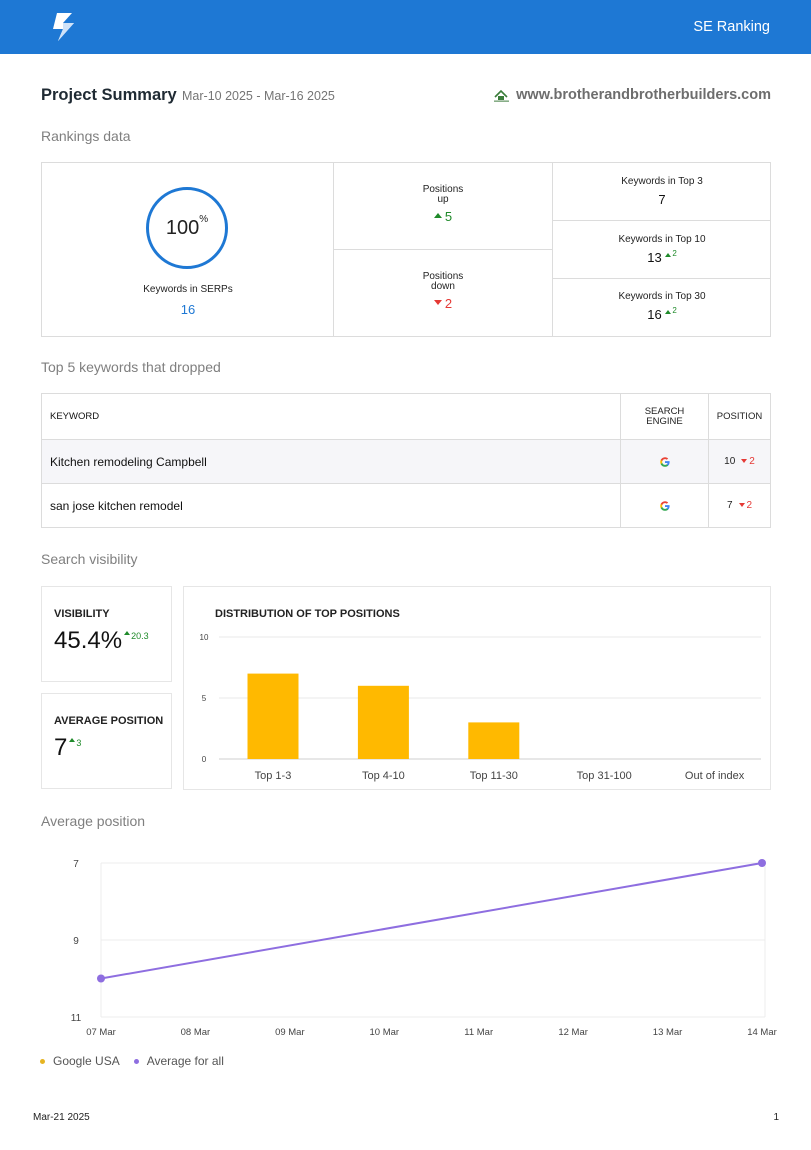 Image resolution: width=811 pixels, height=1150 pixels. Describe the element at coordinates (331, 505) in the screenshot. I see `keyword-cell: san jose kitchen remodel` at that location.